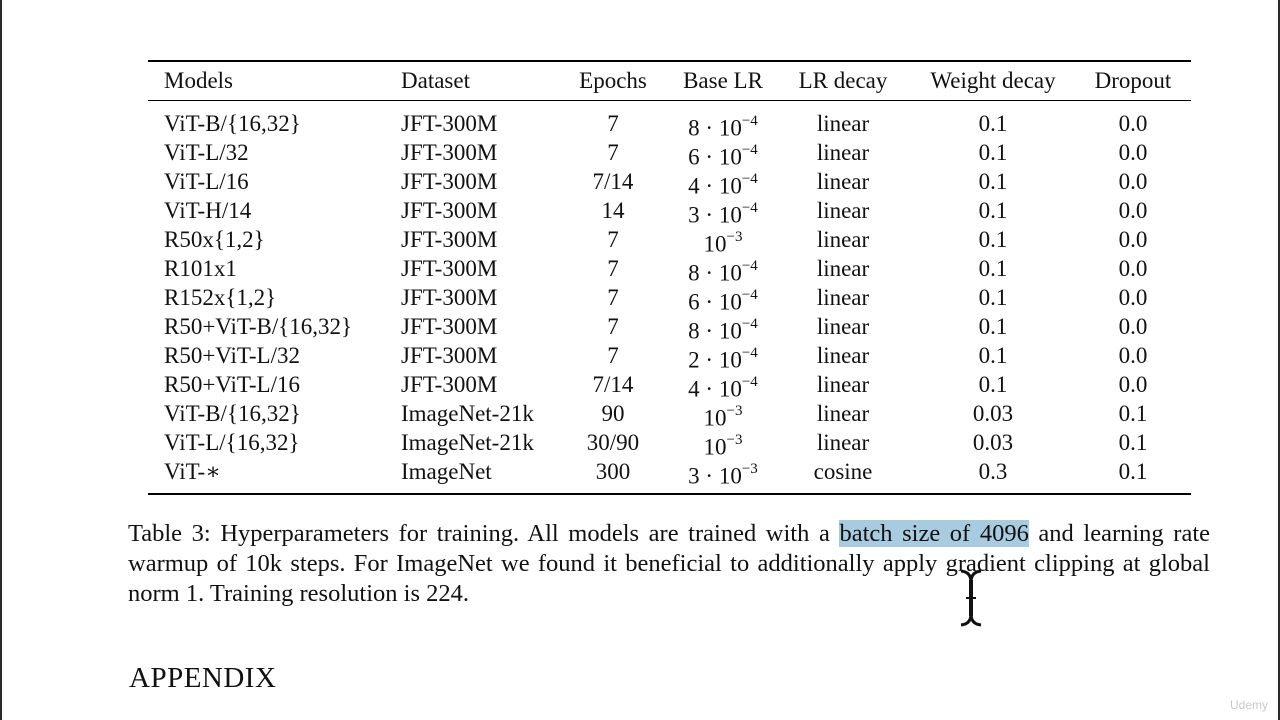 The width and height of the screenshot is (1280, 720). I want to click on cell-model: R50x{1,2}, so click(214, 239).